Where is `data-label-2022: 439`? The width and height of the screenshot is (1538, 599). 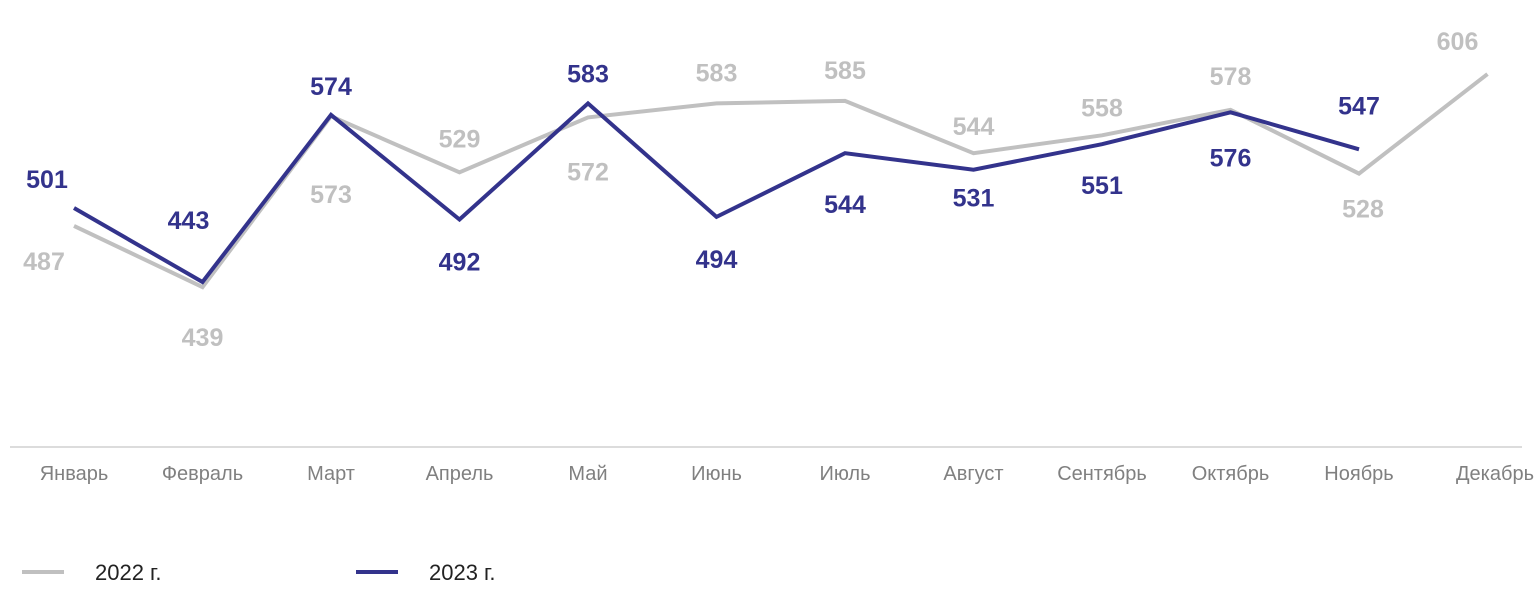 data-label-2022: 439 is located at coordinates (203, 338).